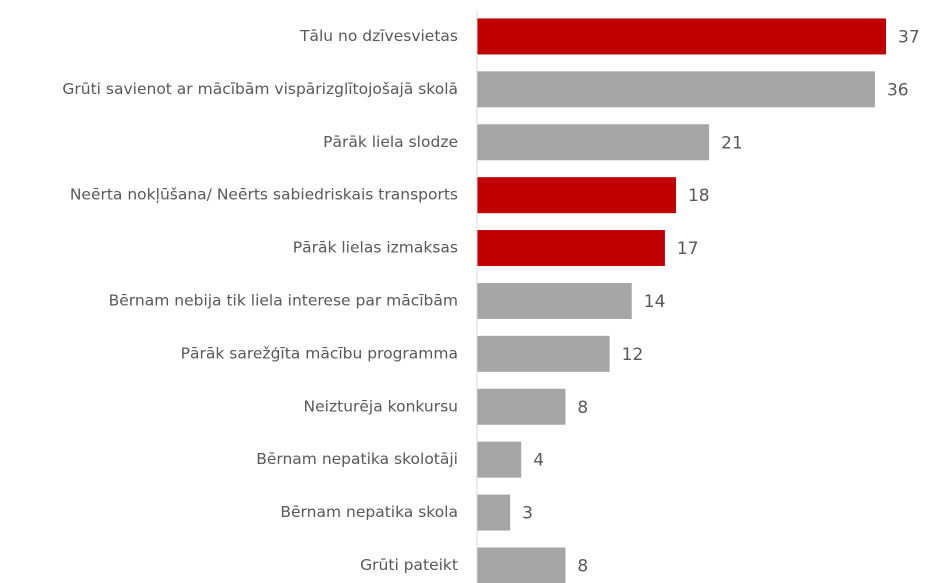  Describe the element at coordinates (909, 37) in the screenshot. I see `value-label: 37` at that location.